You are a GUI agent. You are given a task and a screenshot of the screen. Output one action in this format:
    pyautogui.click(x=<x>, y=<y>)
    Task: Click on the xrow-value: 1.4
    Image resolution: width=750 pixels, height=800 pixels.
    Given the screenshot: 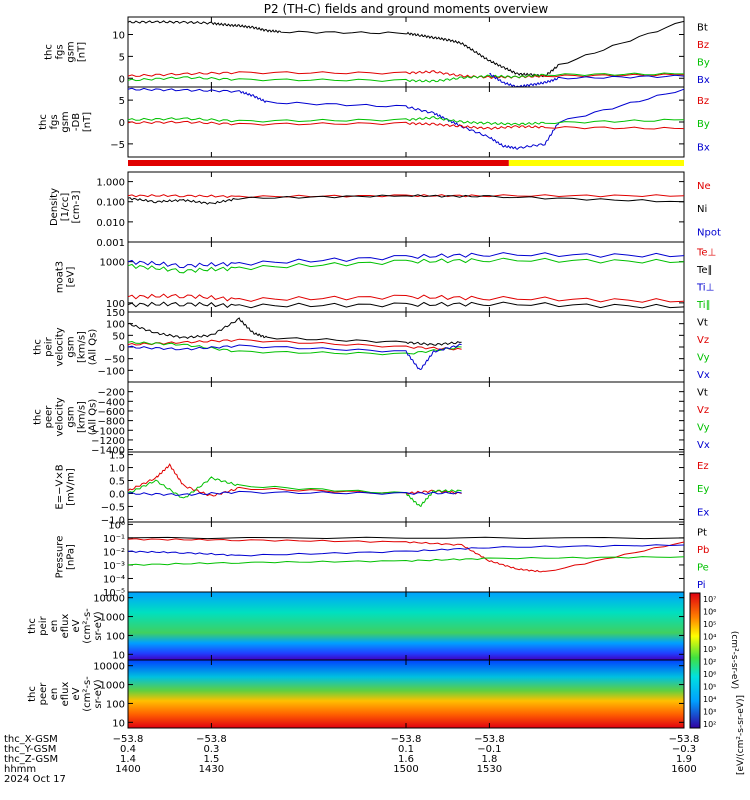 What is the action you would take?
    pyautogui.click(x=128, y=759)
    